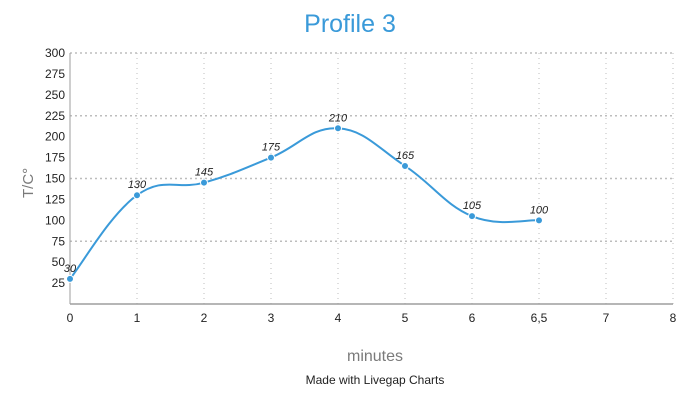 The image size is (700, 400). I want to click on x-tick-label: 8, so click(673, 318).